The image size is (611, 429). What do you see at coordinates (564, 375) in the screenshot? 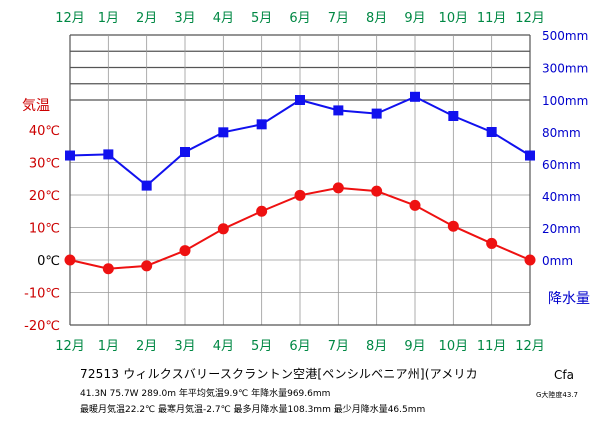
I see `climate-classification: Cfa` at bounding box center [564, 375].